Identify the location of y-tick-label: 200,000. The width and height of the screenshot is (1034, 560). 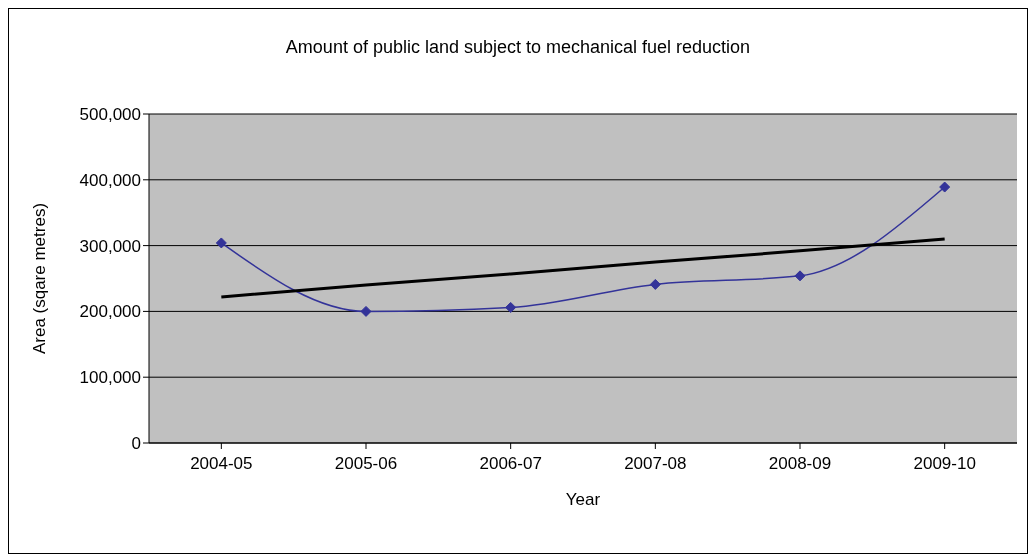
(110, 312).